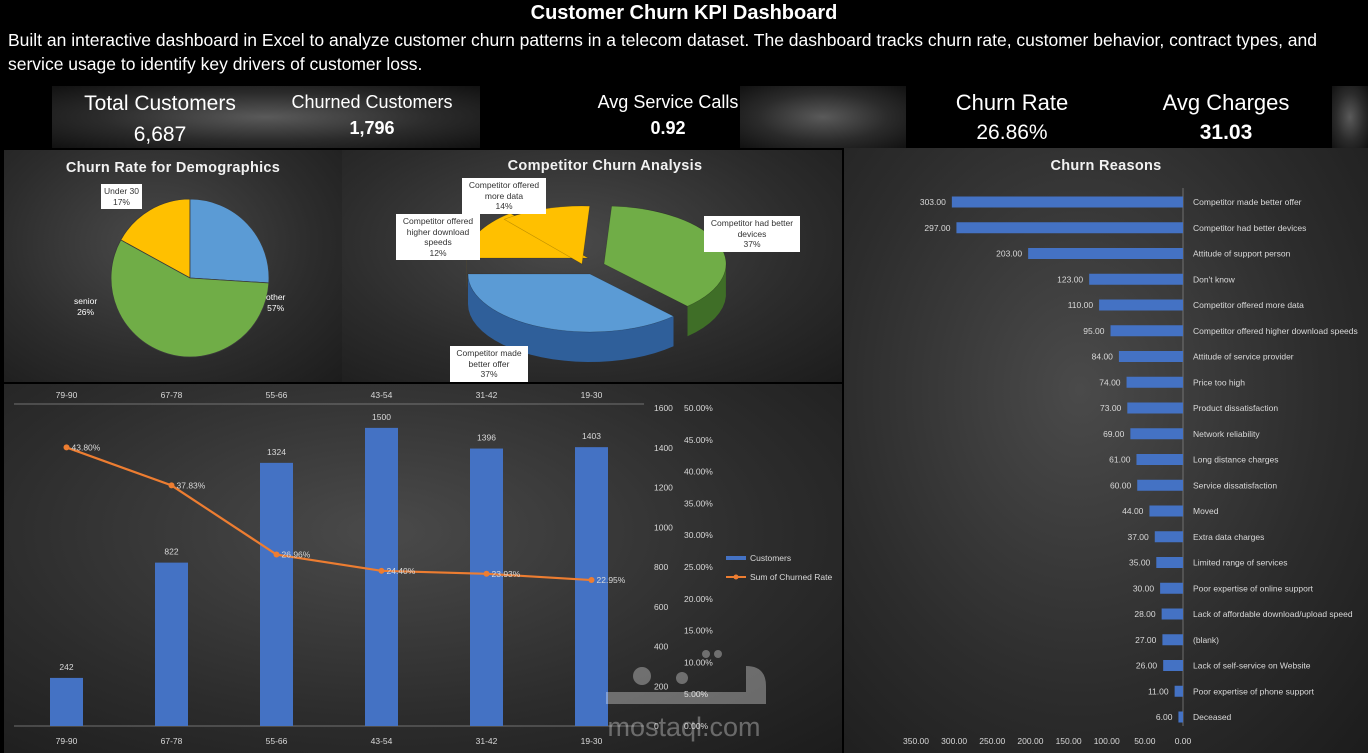 This screenshot has height=753, width=1368. I want to click on reason-value-label: 6.00, so click(1164, 717).